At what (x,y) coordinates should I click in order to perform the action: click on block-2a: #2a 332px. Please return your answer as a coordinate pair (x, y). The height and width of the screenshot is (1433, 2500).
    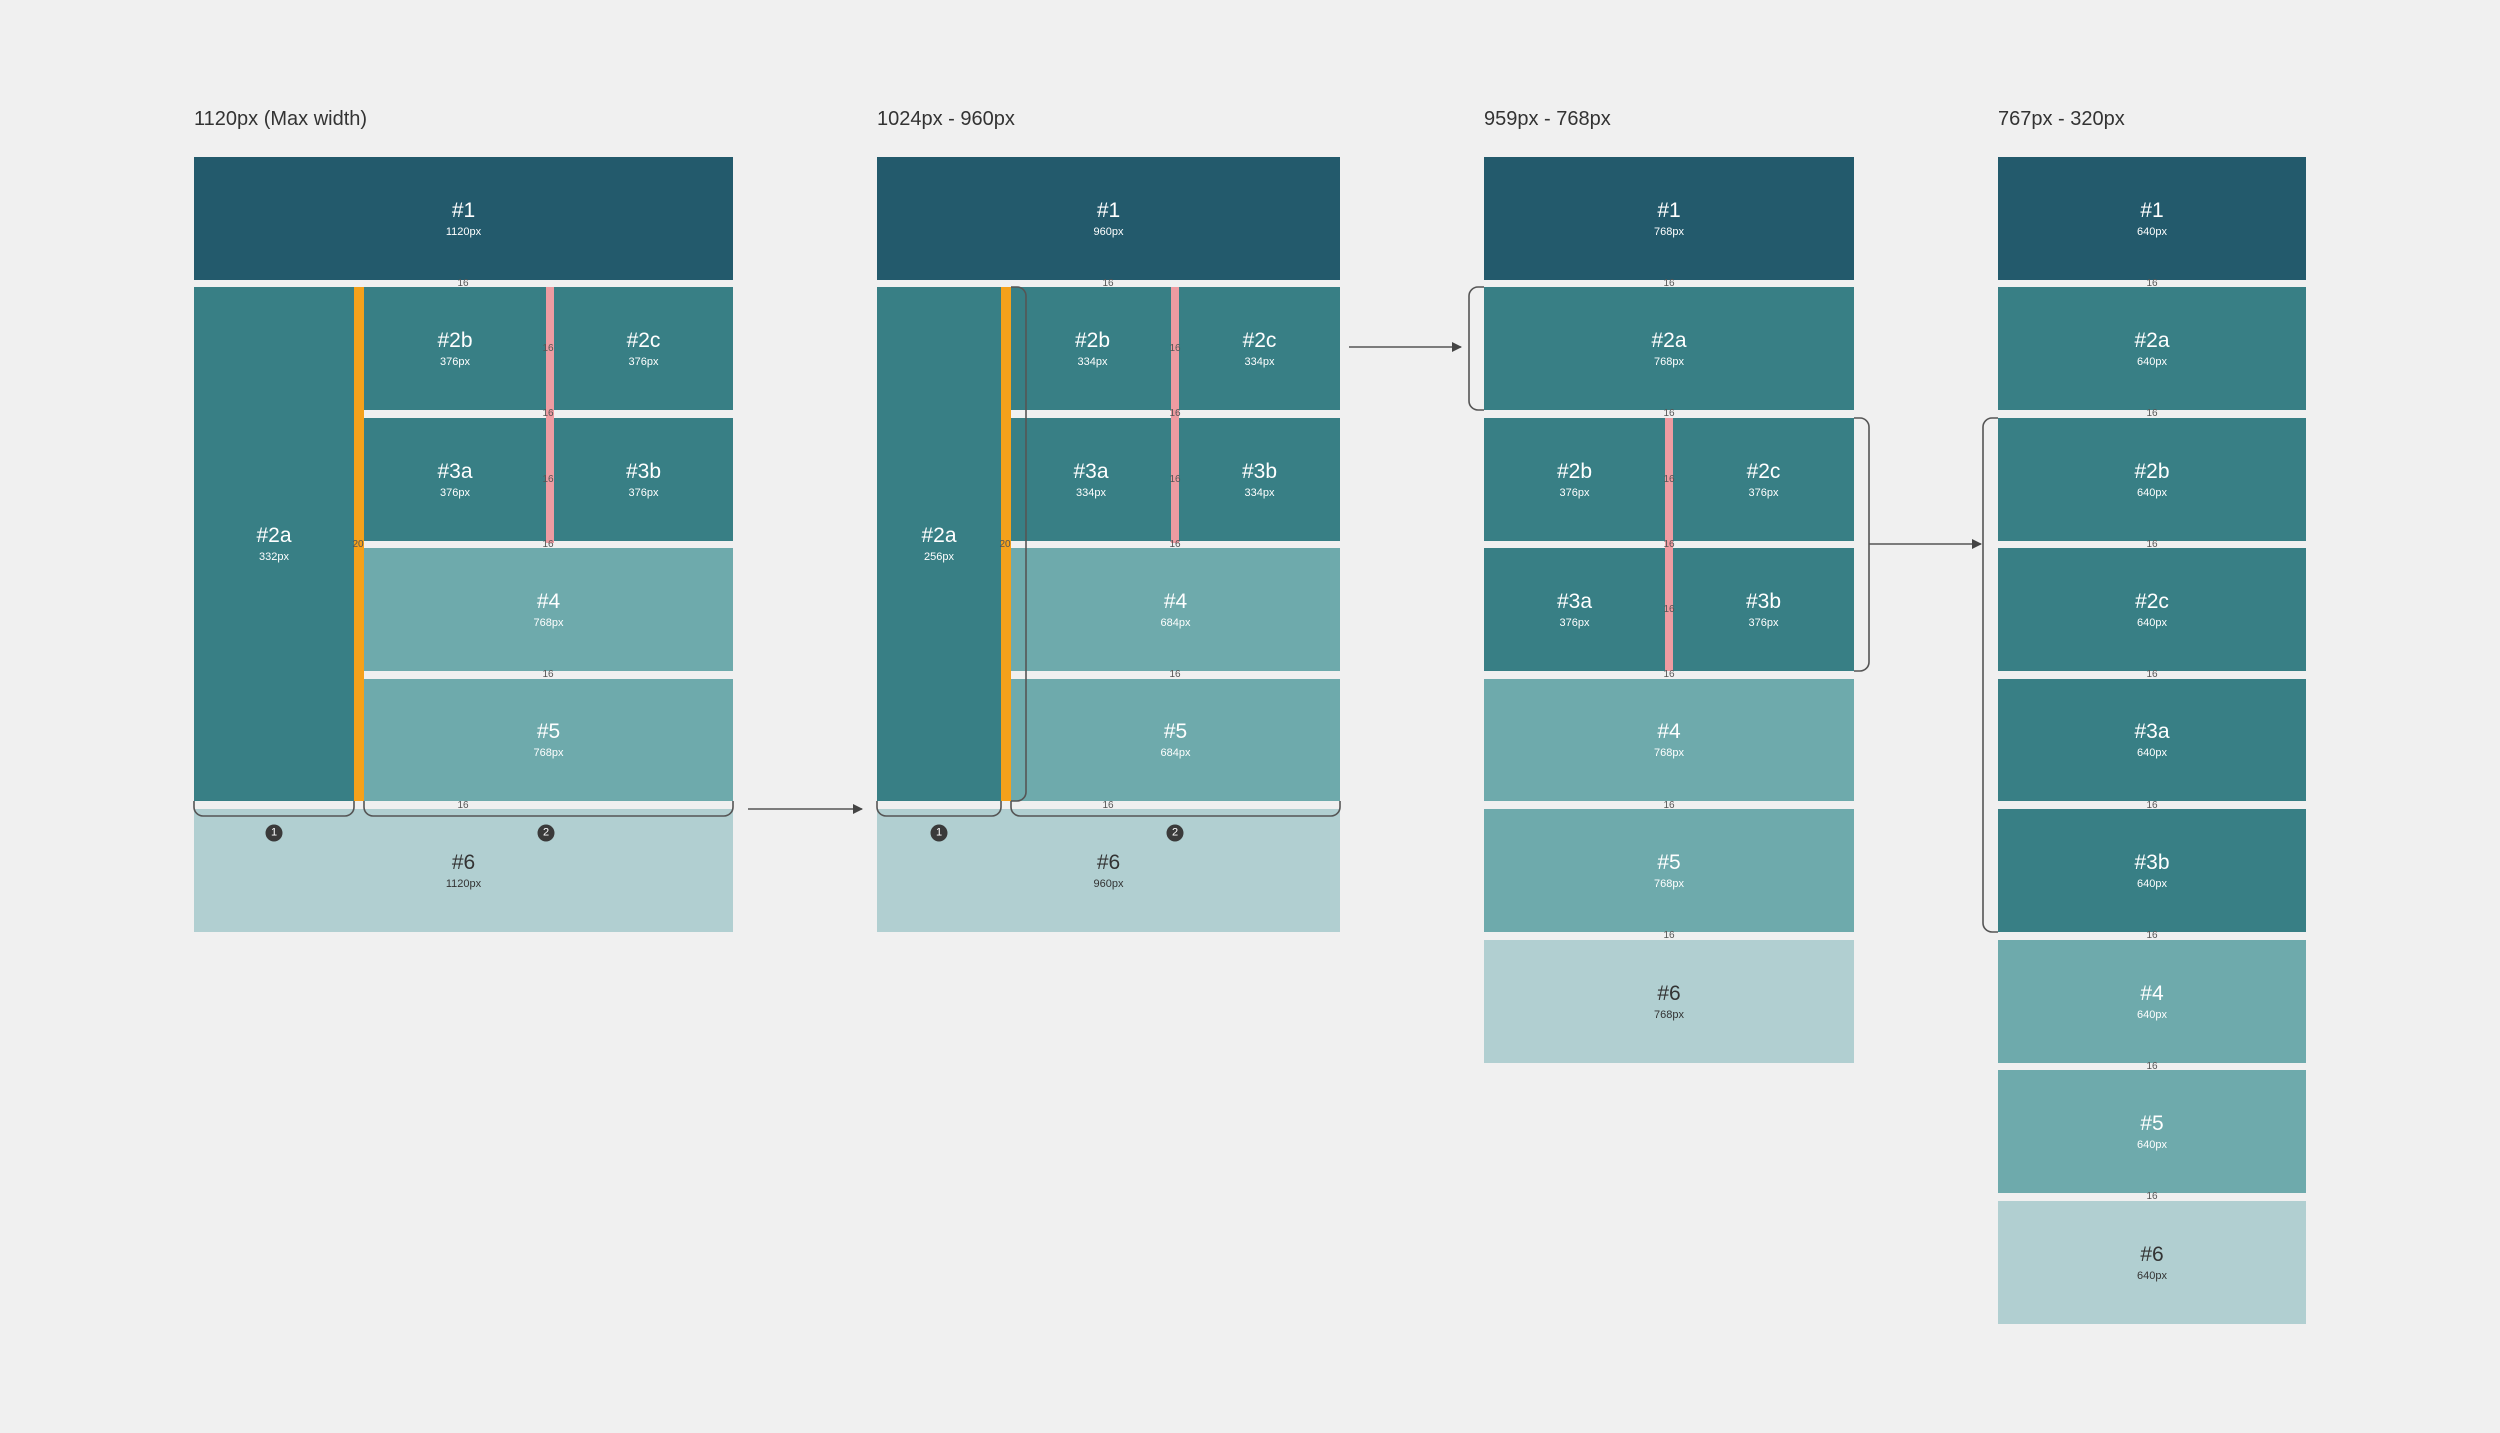
    Looking at the image, I should click on (274, 544).